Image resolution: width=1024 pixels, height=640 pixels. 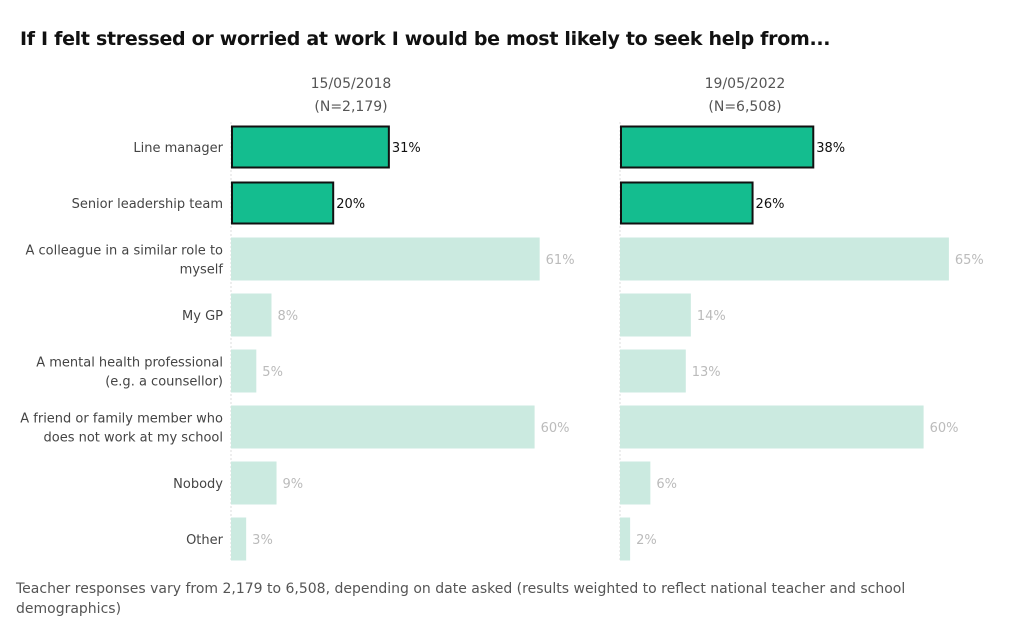 What do you see at coordinates (129, 363) in the screenshot?
I see `category-label-4-0: A mental health professional` at bounding box center [129, 363].